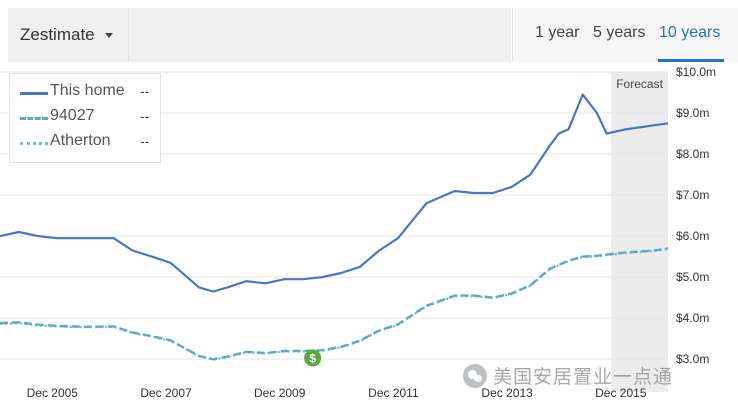  Describe the element at coordinates (692, 236) in the screenshot. I see `y-tick-label: $6.0m` at that location.